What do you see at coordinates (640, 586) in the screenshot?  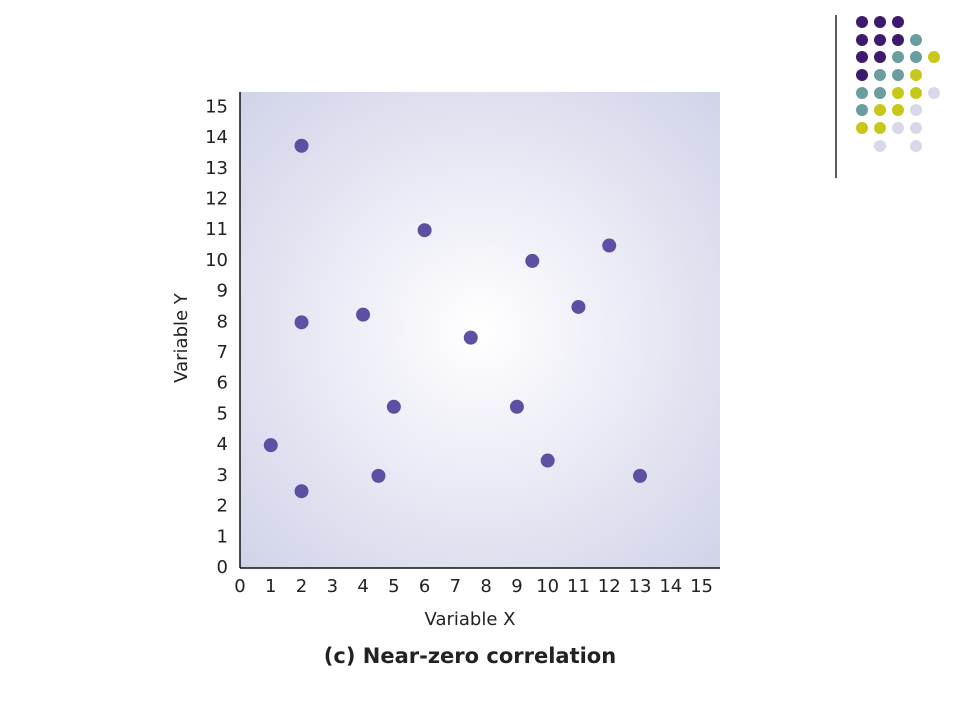 I see `x-tick-label: 13` at bounding box center [640, 586].